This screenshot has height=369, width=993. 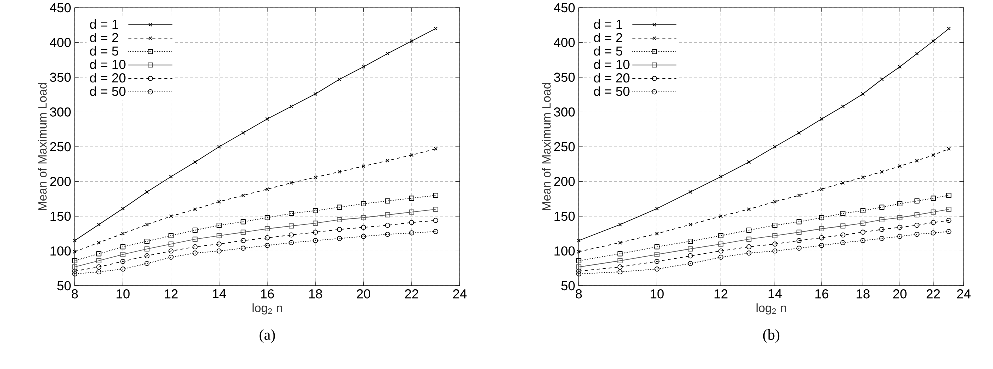 I want to click on legend-label: d = 1, so click(x=104, y=25).